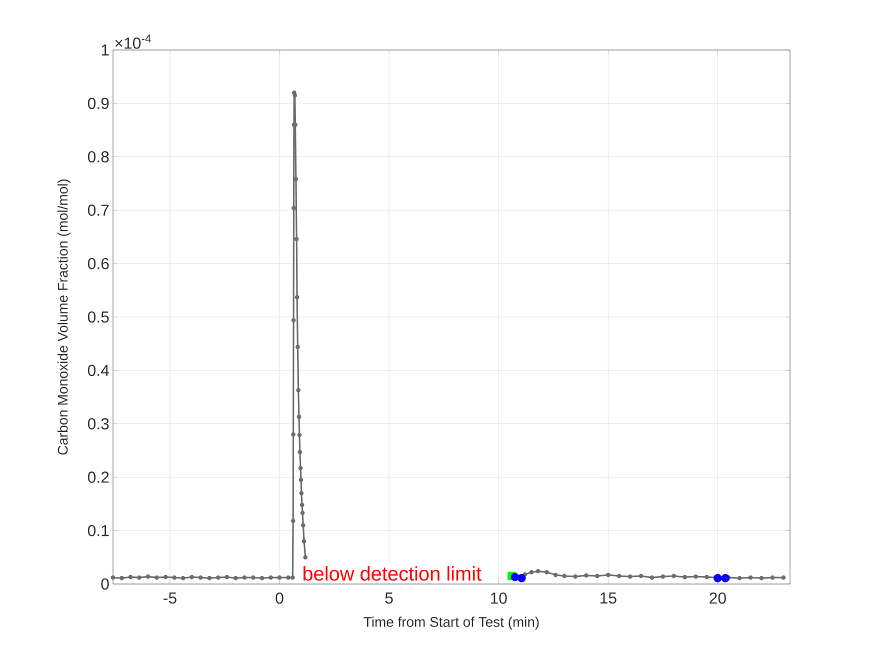 Image resolution: width=875 pixels, height=656 pixels. What do you see at coordinates (98, 264) in the screenshot?
I see `y-tick-label: 0.6` at bounding box center [98, 264].